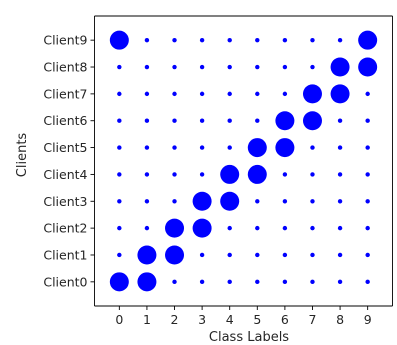 The width and height of the screenshot is (397, 345). What do you see at coordinates (65, 254) in the screenshot?
I see `y-tick-label: Client1` at bounding box center [65, 254].